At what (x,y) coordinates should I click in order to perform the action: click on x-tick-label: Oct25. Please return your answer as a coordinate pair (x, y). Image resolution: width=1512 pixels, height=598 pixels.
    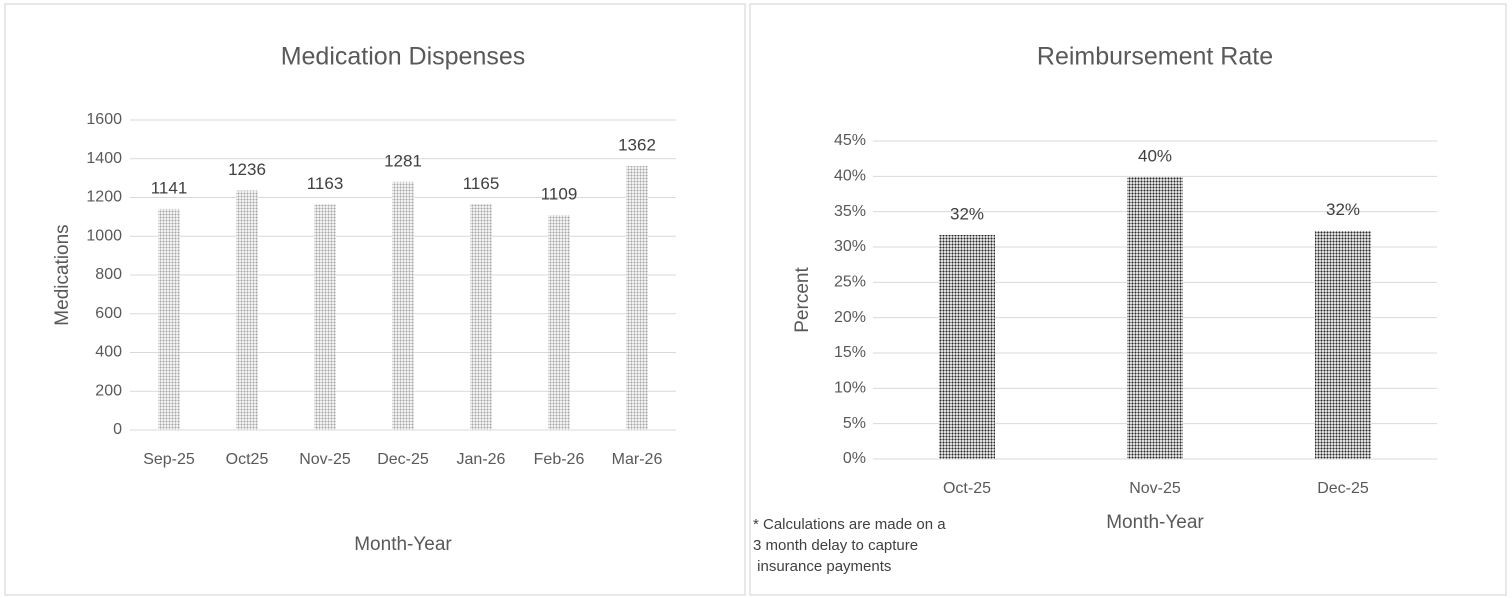
    Looking at the image, I should click on (247, 459).